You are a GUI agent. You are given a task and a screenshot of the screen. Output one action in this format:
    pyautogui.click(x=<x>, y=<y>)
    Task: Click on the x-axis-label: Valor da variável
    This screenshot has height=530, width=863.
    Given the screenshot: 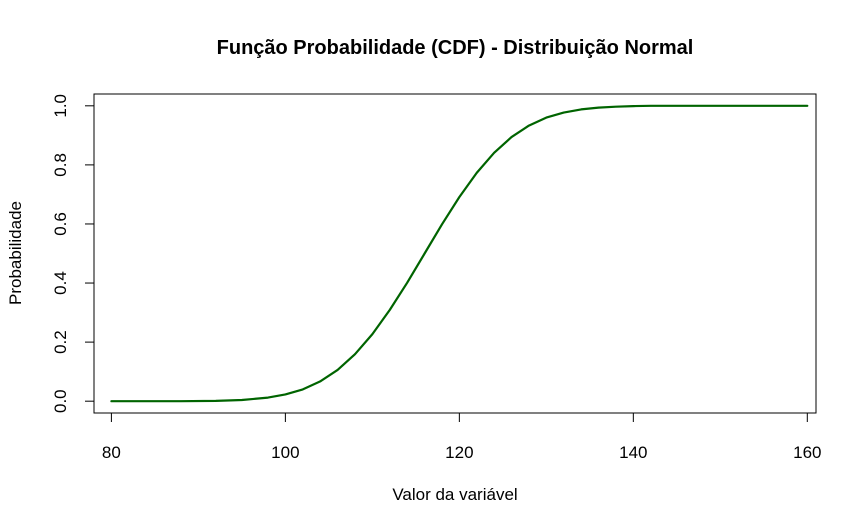 What is the action you would take?
    pyautogui.click(x=454, y=494)
    